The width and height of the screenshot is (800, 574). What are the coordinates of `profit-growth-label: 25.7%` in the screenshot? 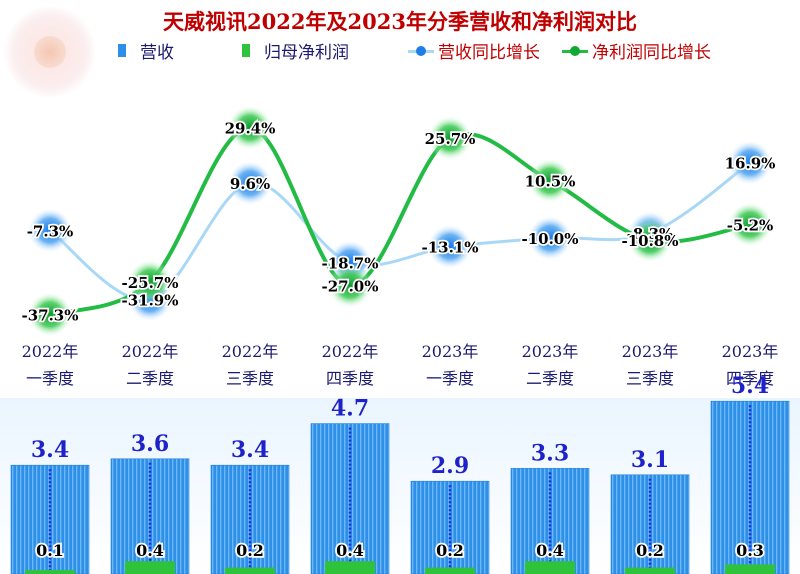 It's located at (450, 139).